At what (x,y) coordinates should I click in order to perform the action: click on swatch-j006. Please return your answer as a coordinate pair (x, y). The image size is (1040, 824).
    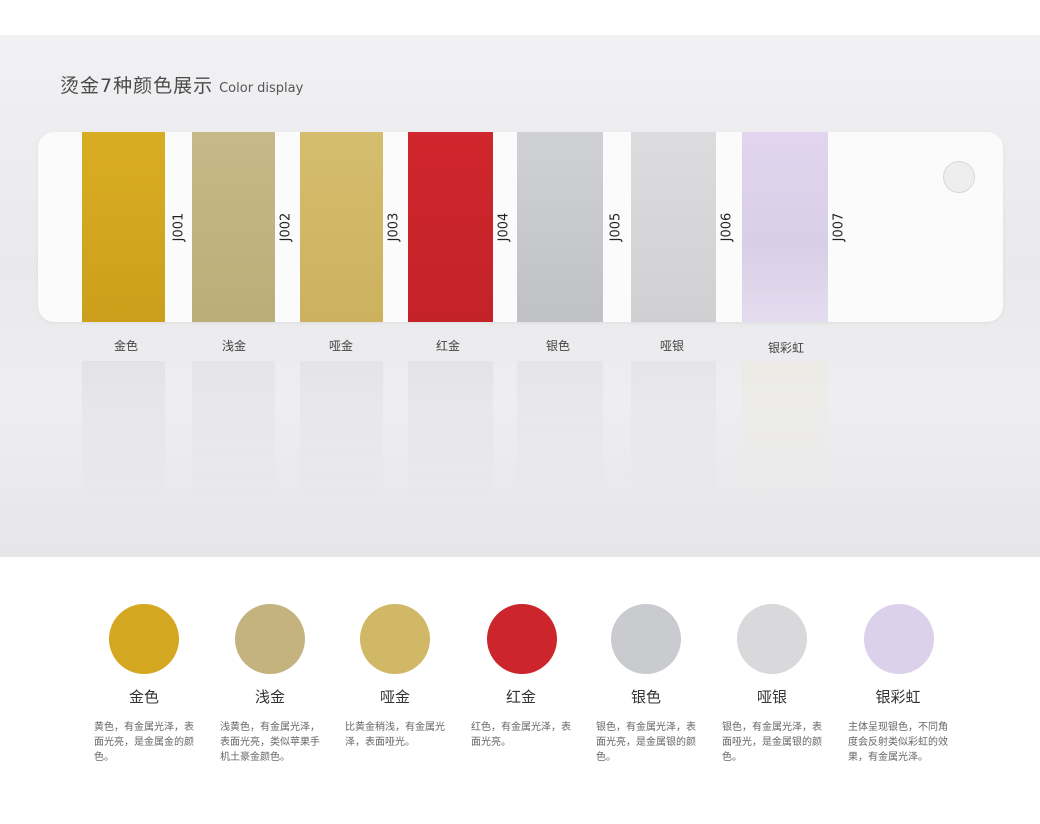
    Looking at the image, I should click on (673, 227).